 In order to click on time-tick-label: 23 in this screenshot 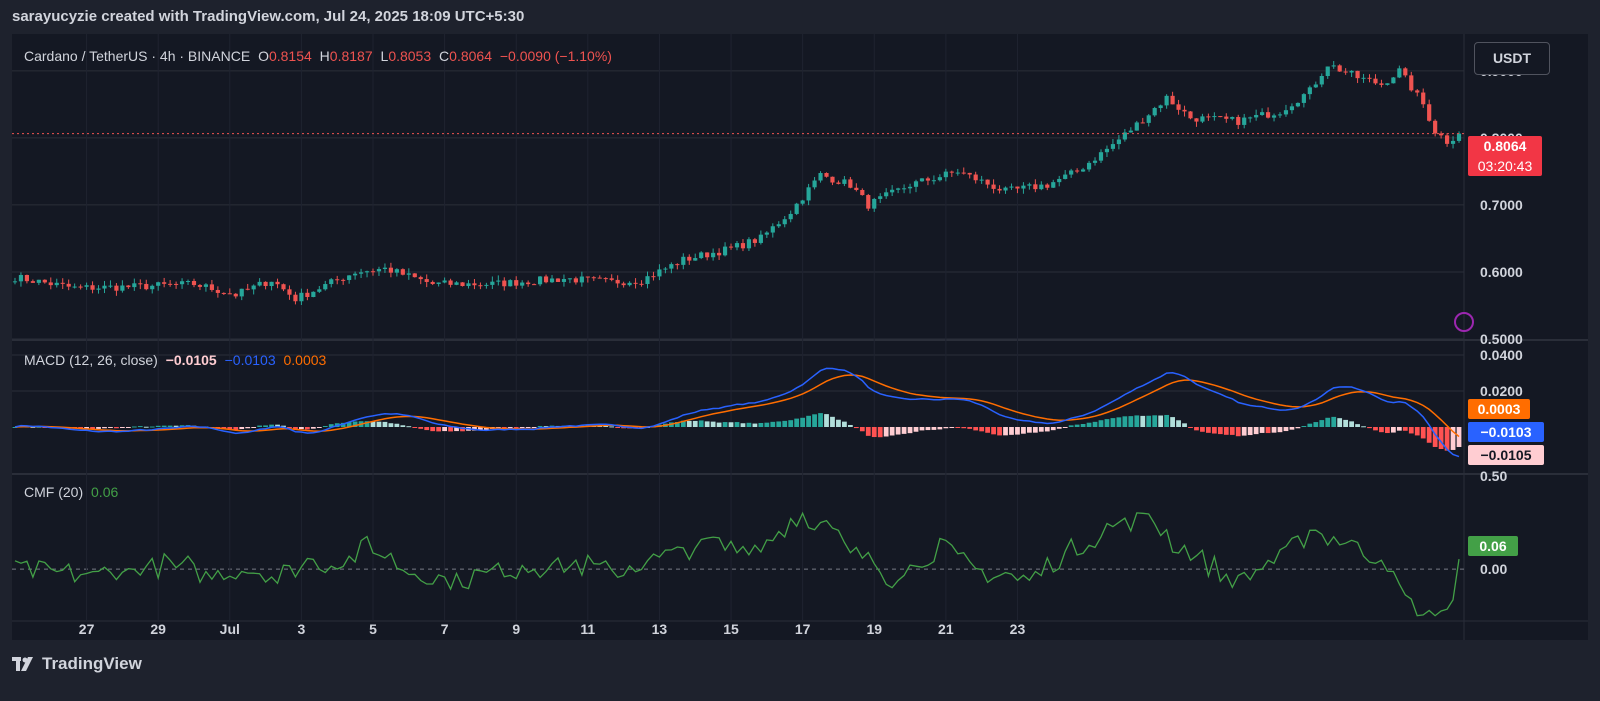, I will do `click(1018, 629)`.